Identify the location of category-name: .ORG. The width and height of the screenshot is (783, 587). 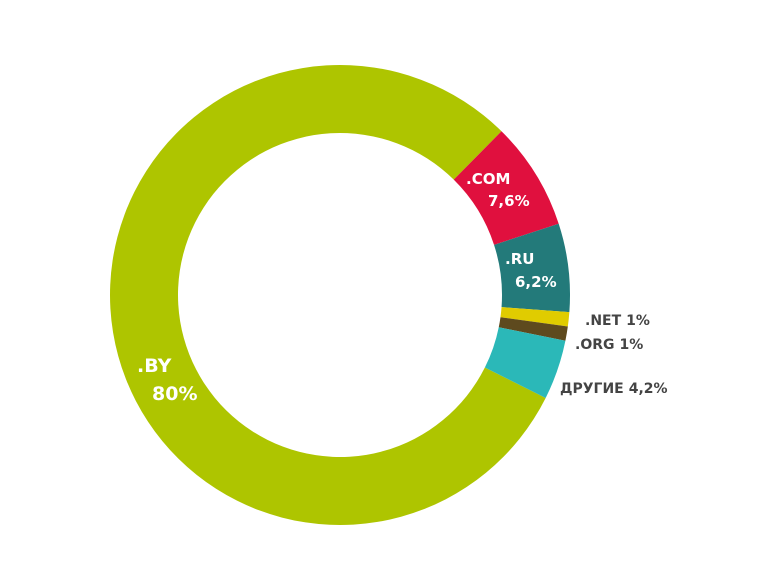
(595, 345).